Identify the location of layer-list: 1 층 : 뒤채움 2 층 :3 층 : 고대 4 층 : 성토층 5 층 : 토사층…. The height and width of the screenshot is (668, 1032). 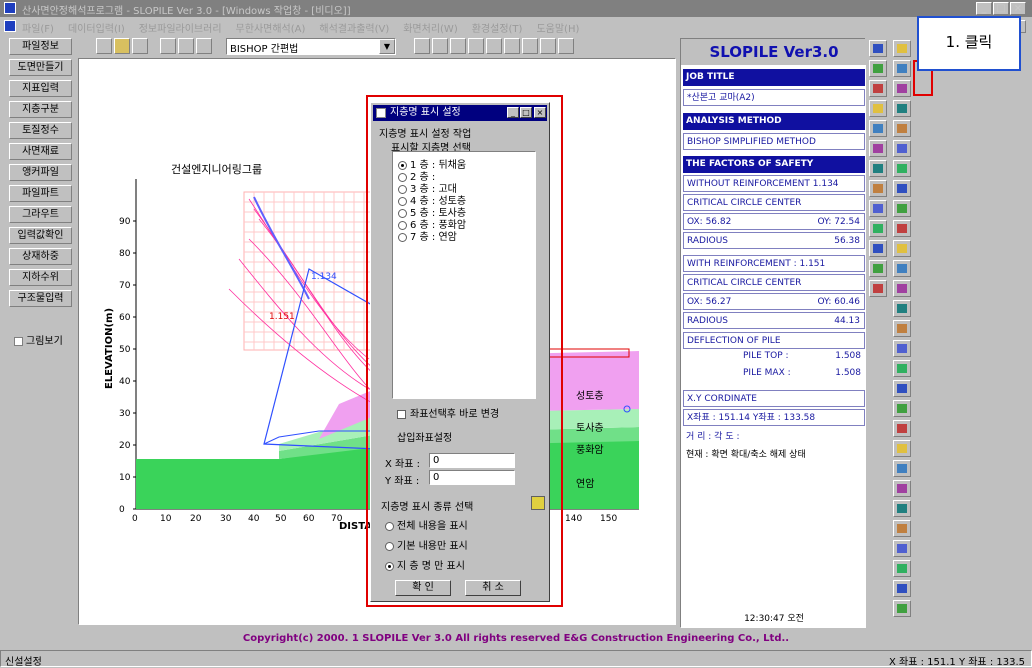
(464, 275).